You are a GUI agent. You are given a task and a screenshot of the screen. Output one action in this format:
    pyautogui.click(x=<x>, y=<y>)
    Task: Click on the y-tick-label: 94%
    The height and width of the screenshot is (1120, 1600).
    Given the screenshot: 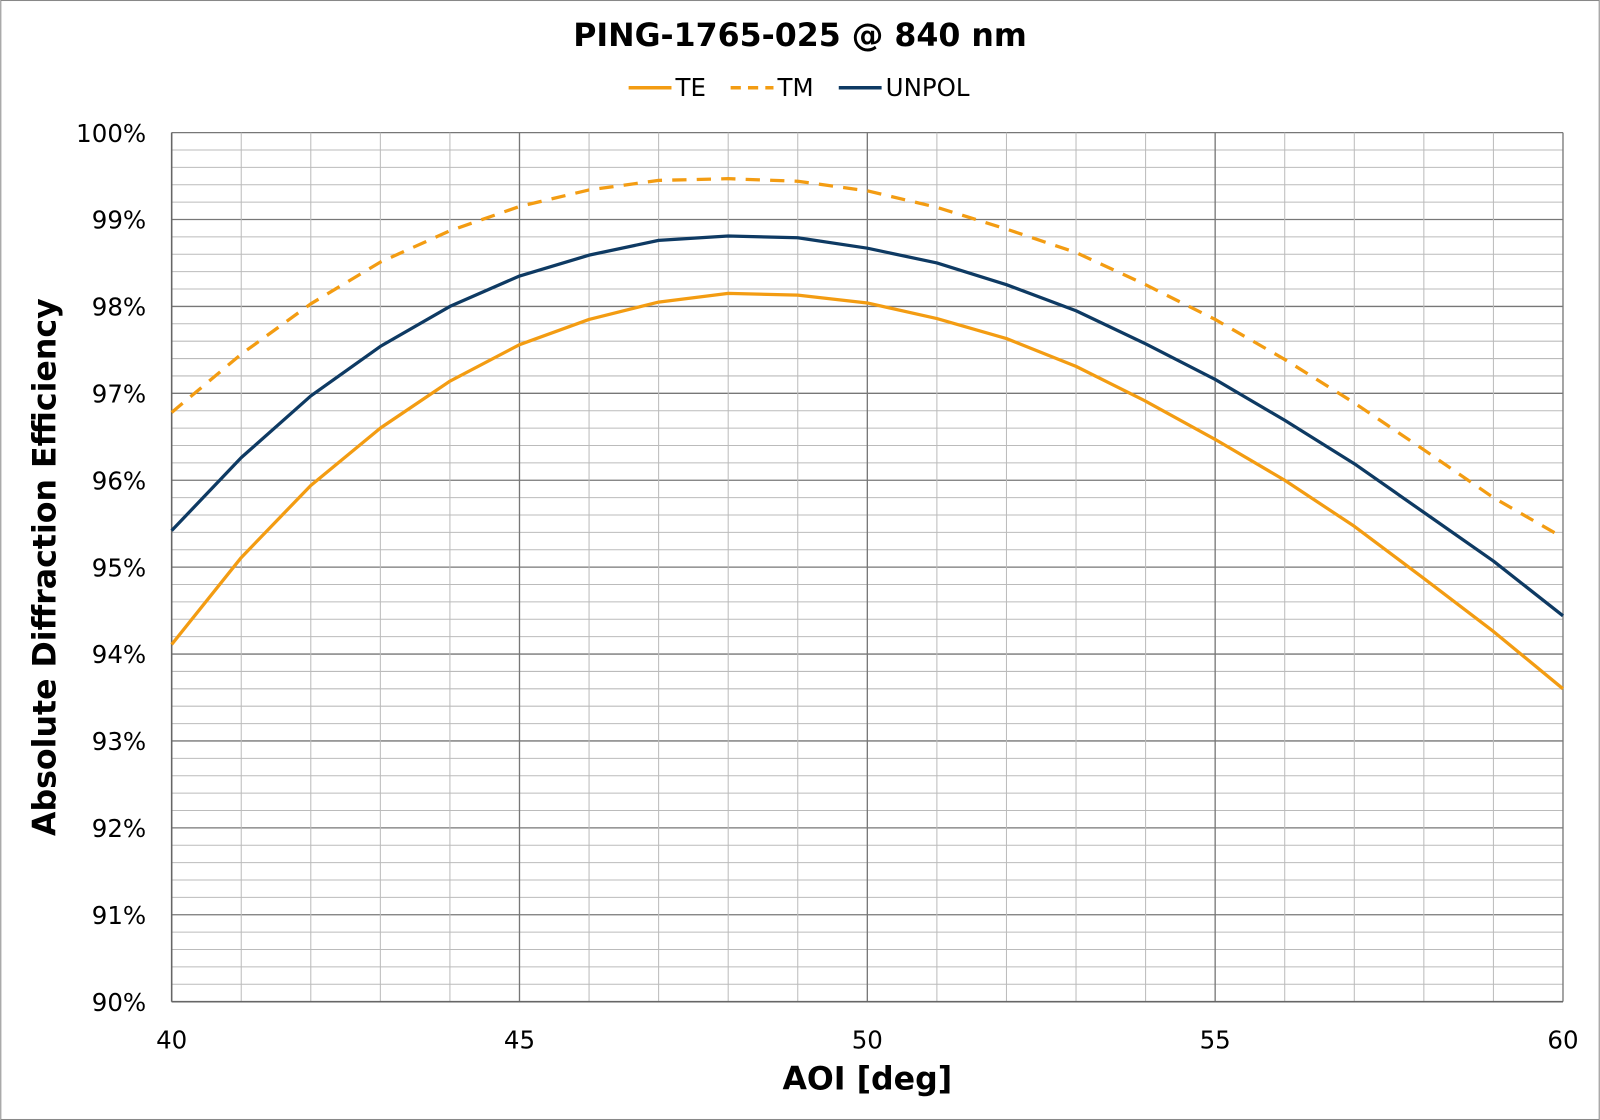 What is the action you would take?
    pyautogui.click(x=119, y=654)
    